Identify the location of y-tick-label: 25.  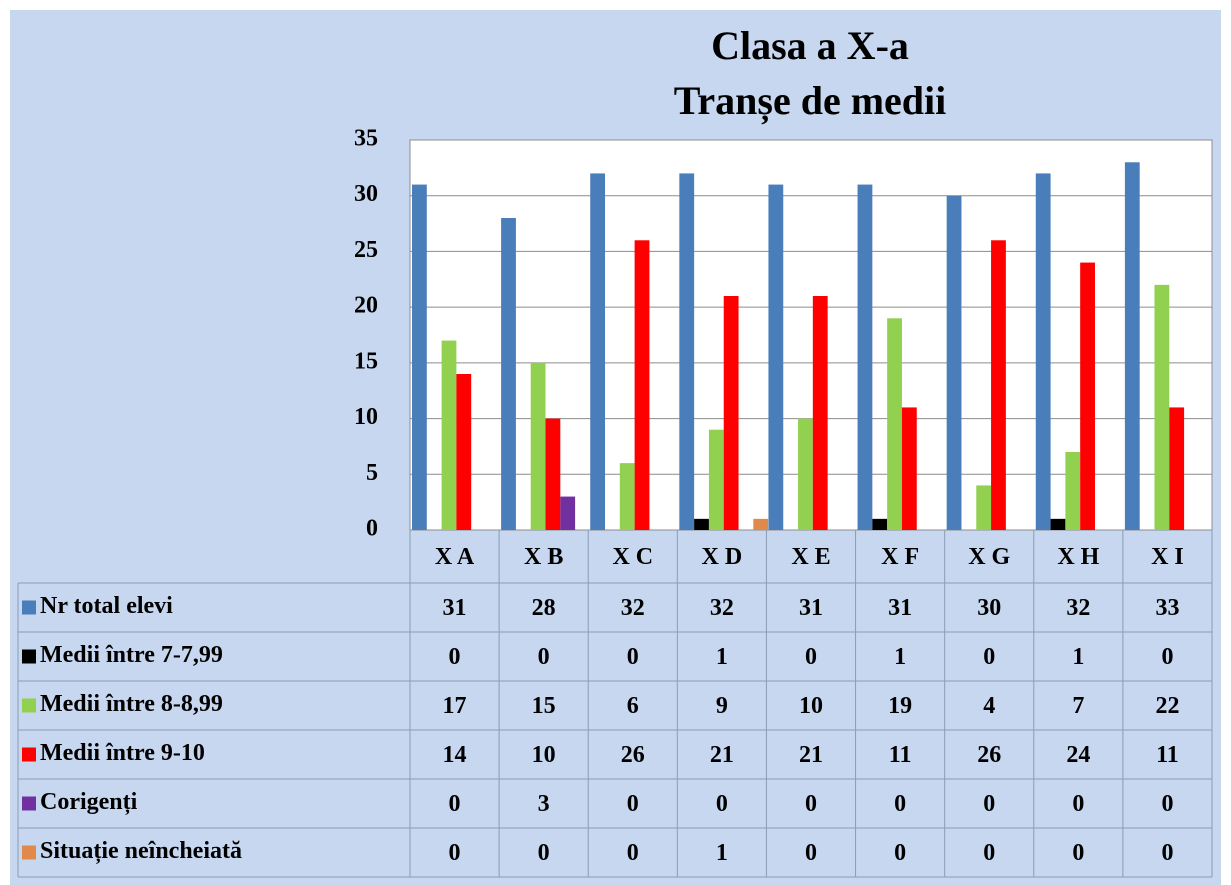
(366, 250).